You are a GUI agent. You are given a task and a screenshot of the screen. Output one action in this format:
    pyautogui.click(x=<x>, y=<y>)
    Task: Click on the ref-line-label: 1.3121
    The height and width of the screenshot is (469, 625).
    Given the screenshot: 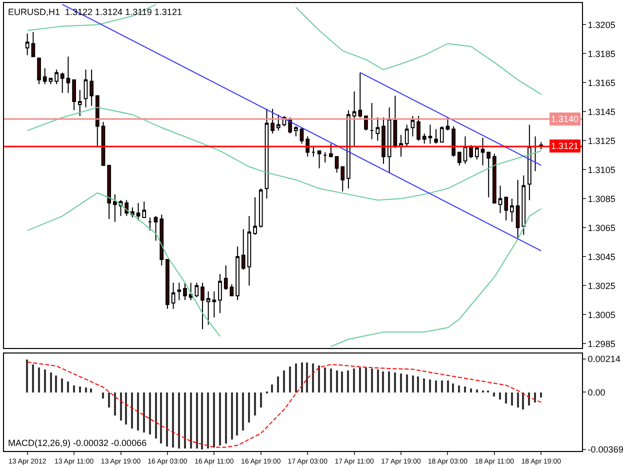 What is the action you would take?
    pyautogui.click(x=565, y=146)
    